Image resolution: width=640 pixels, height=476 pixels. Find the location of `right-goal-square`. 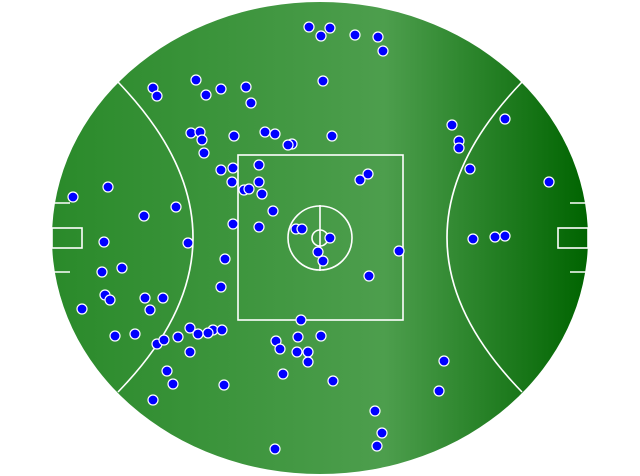

right-goal-square is located at coordinates (573, 238).